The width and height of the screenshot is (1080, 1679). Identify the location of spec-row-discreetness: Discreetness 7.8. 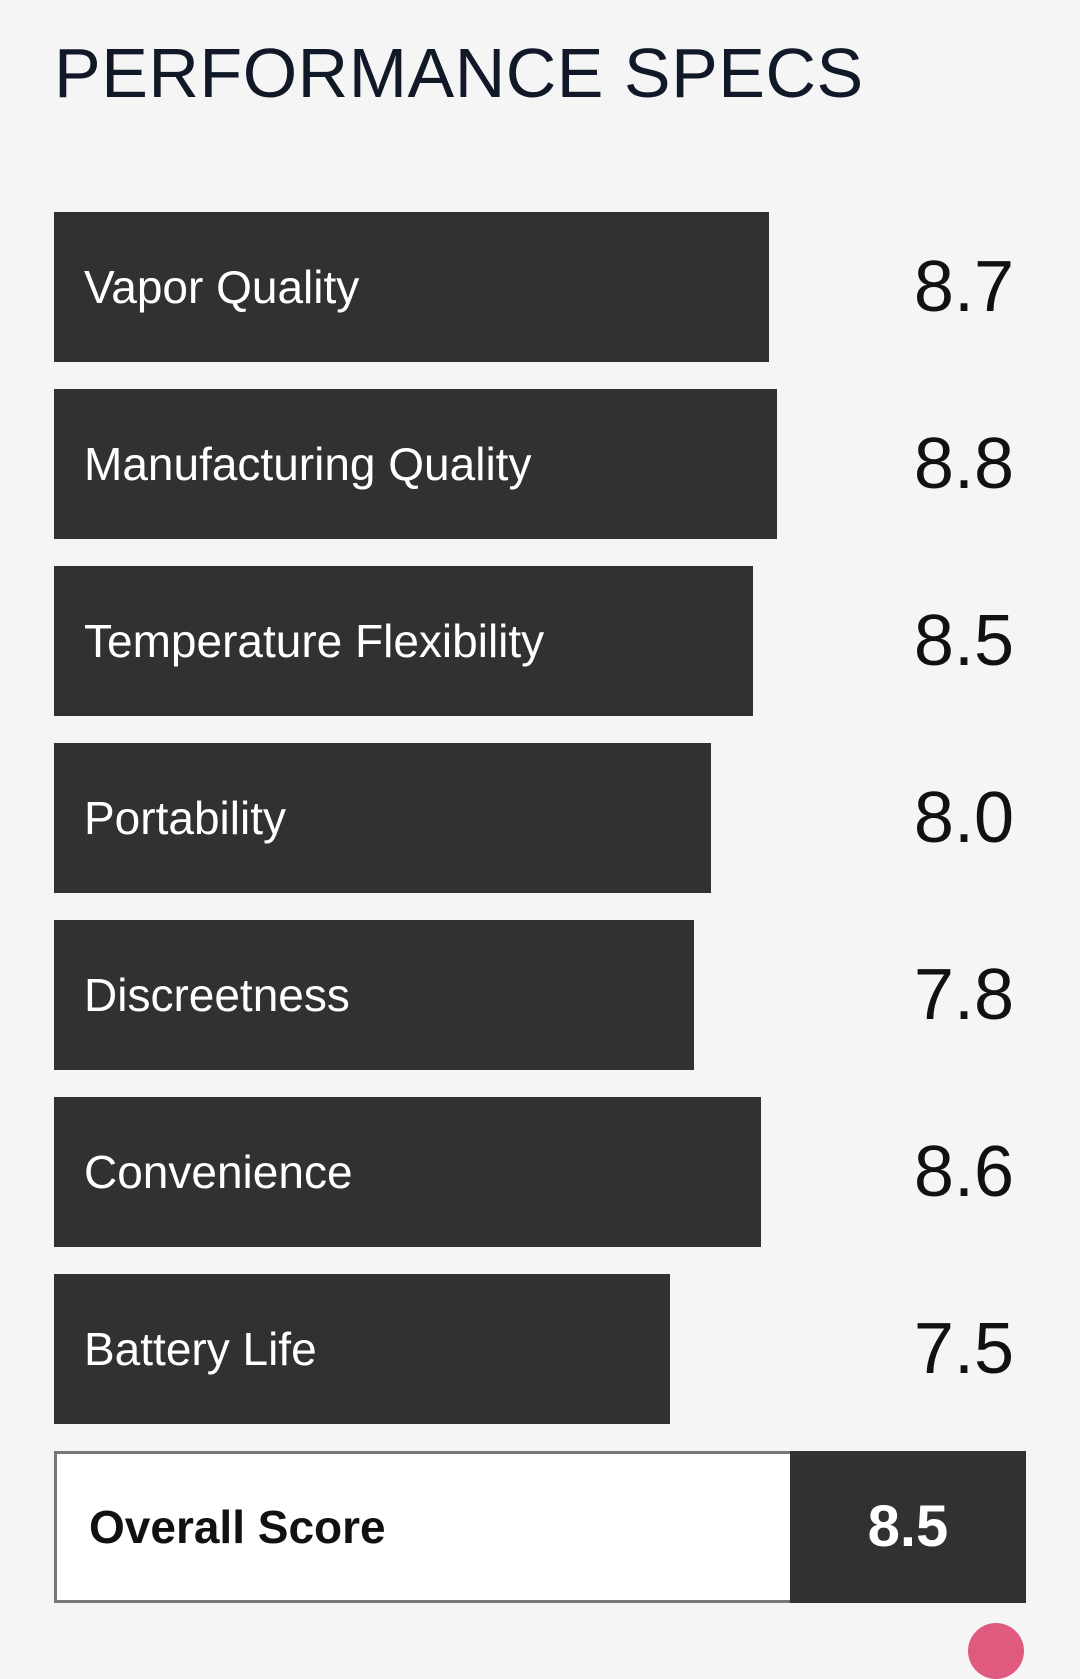
(540, 995).